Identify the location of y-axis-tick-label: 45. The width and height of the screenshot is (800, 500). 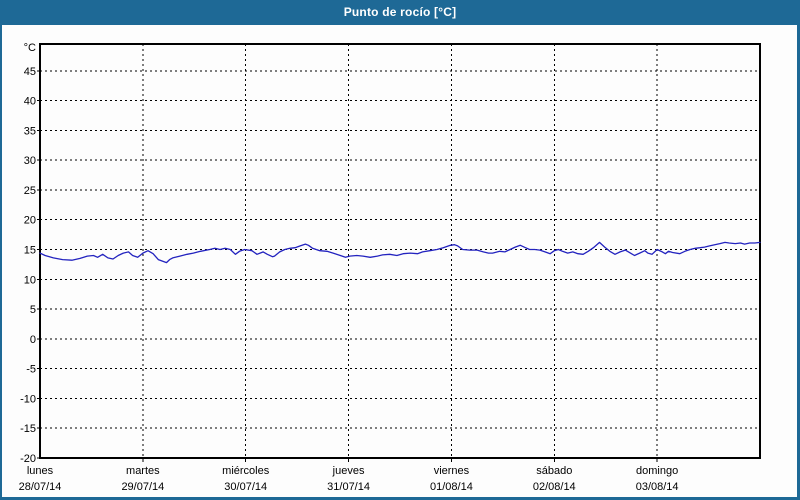
(30, 72).